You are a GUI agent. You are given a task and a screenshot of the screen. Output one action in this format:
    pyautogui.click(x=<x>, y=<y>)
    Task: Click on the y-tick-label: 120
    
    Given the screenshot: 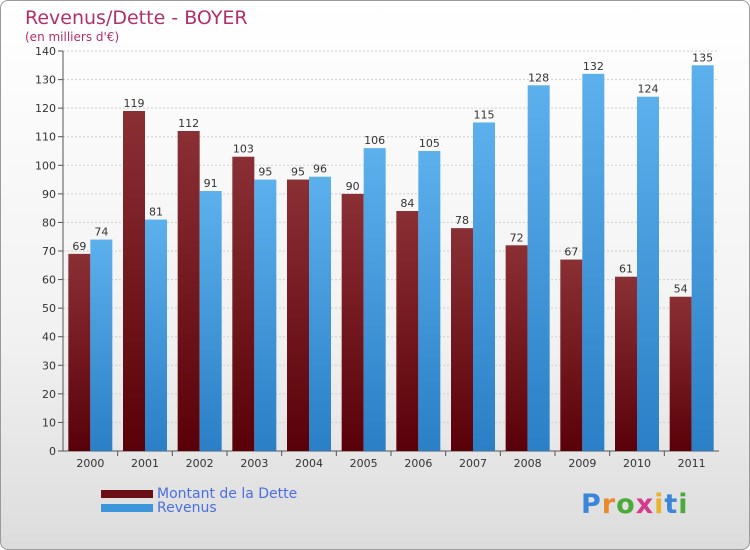 What is the action you would take?
    pyautogui.click(x=45, y=108)
    